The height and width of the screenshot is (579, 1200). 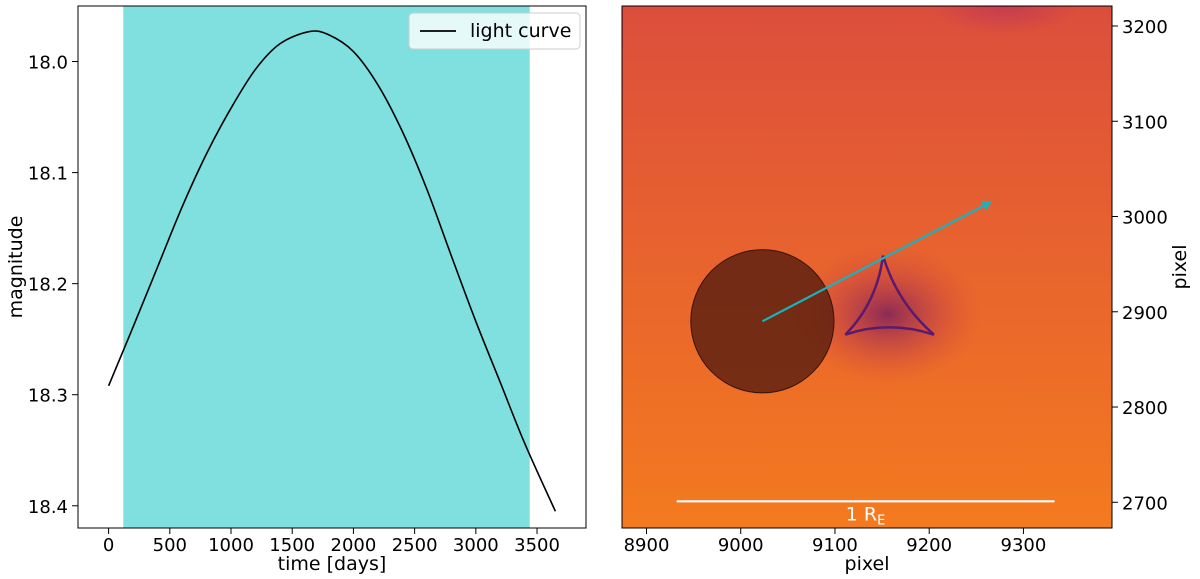 I want to click on left-y-tick-label: 18.2, so click(x=48, y=285).